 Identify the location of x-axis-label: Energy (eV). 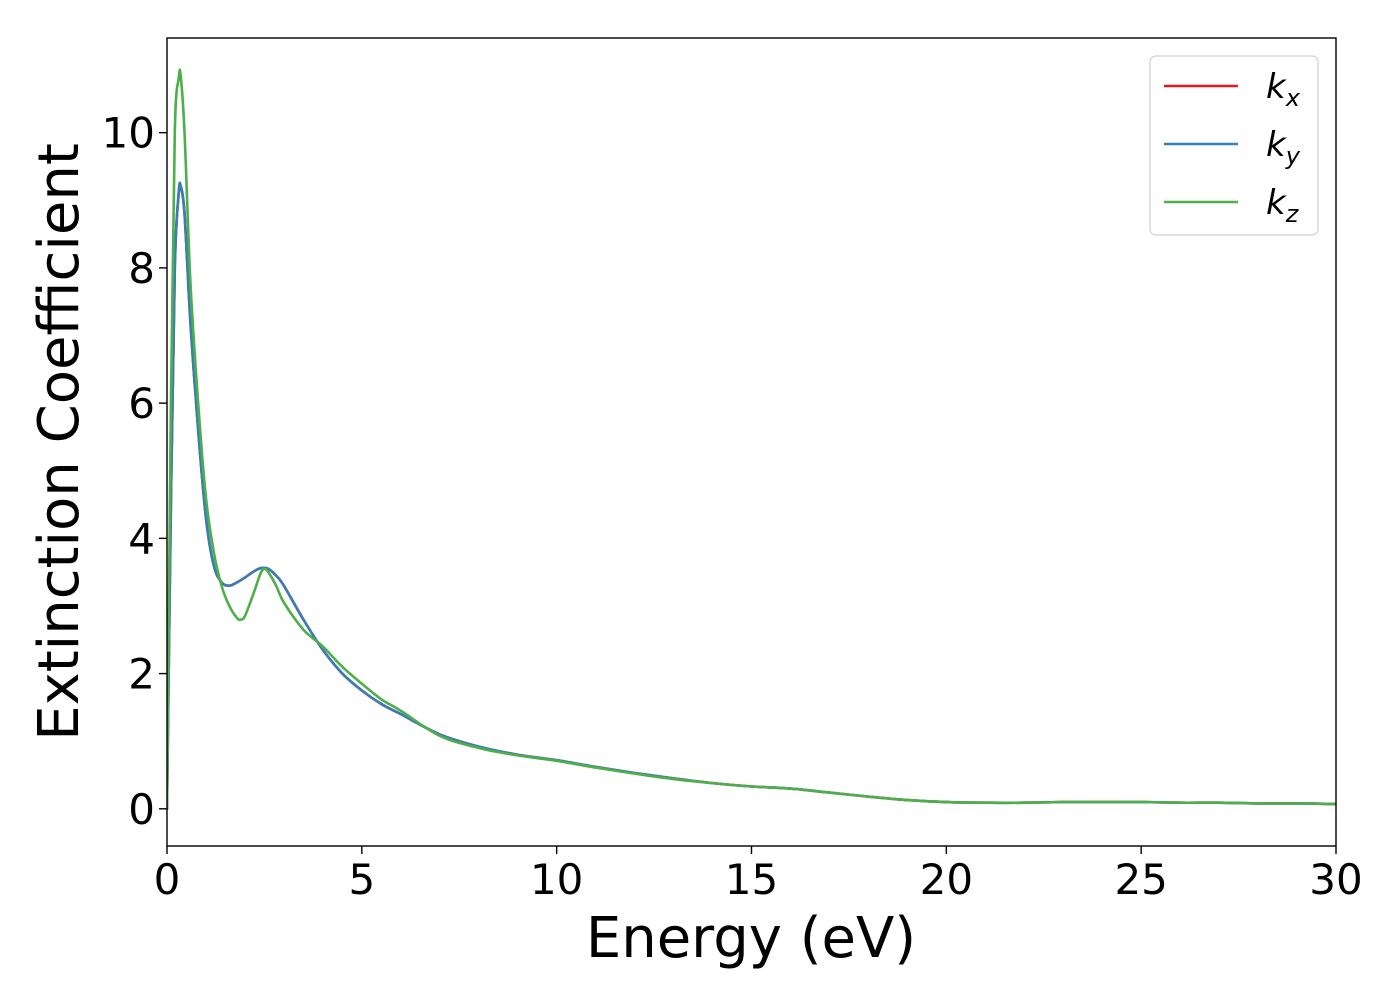
(751, 938).